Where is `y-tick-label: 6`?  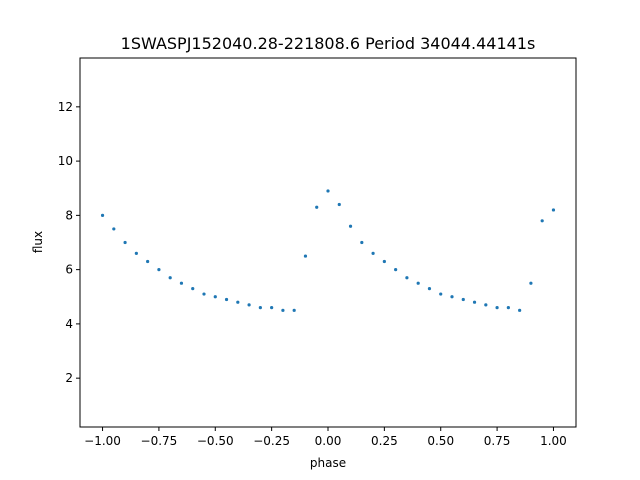 y-tick-label: 6 is located at coordinates (69, 270).